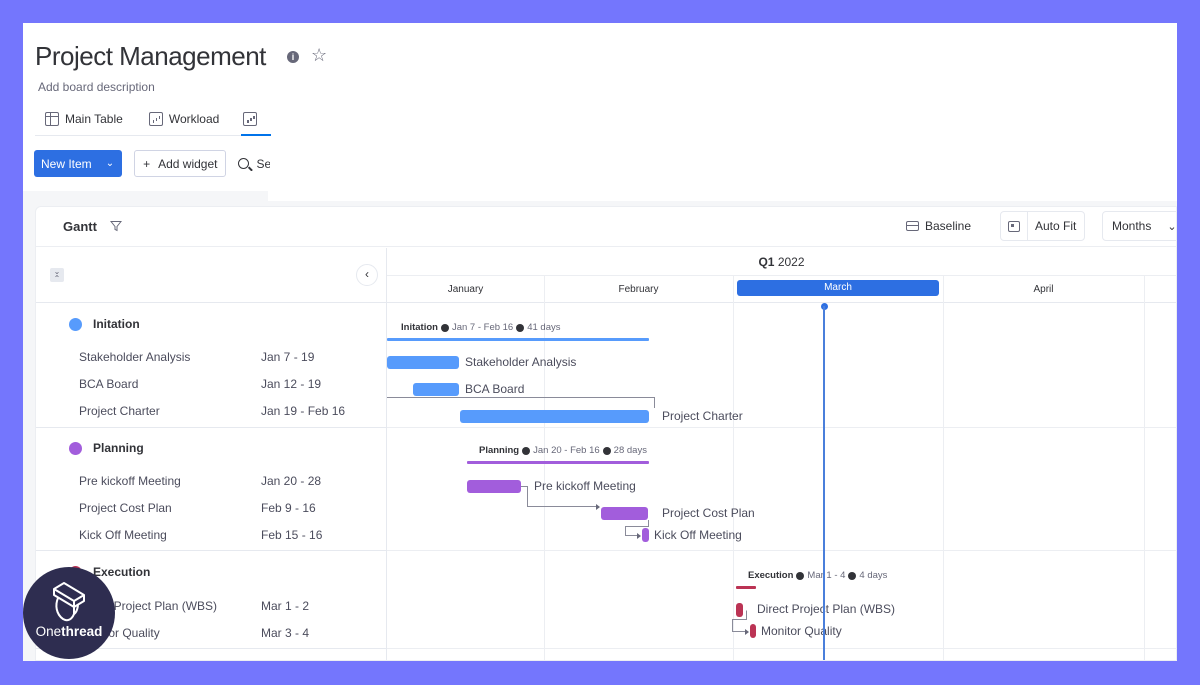  Describe the element at coordinates (702, 416) in the screenshot. I see `bar-label: Project Charter` at that location.